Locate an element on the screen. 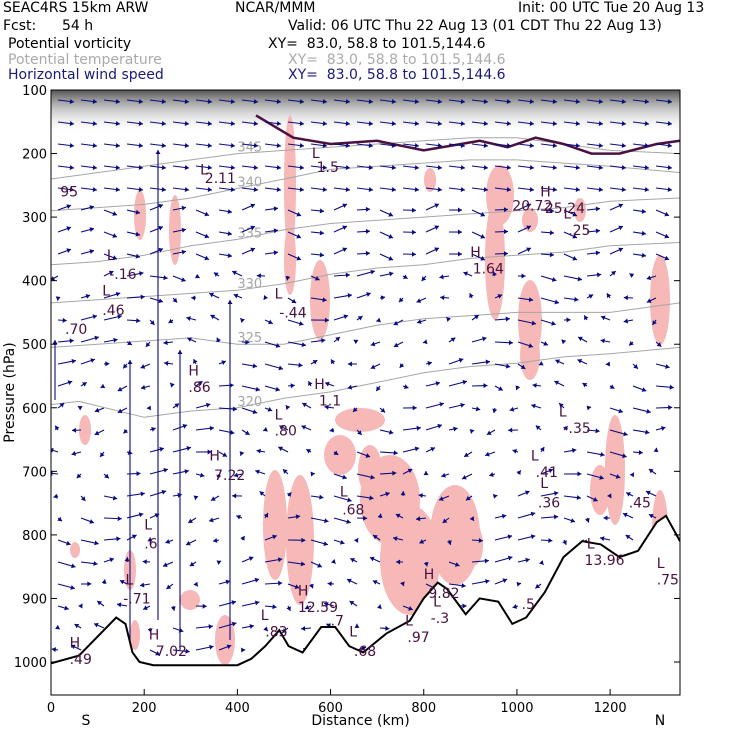  wind-vector is located at coordinates (55, 451).